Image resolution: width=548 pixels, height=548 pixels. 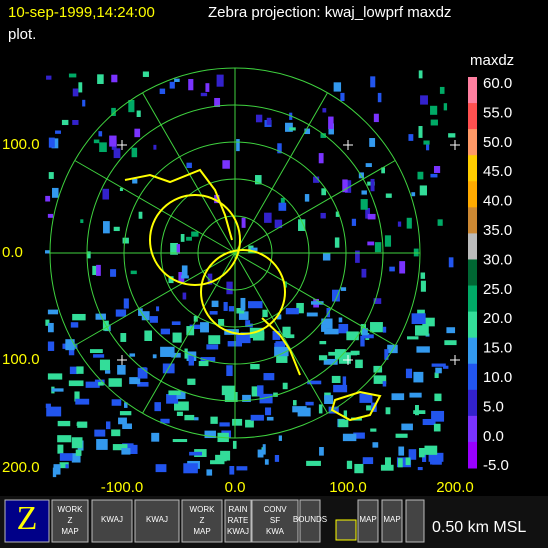 I want to click on icon-label: SF, so click(x=275, y=520).